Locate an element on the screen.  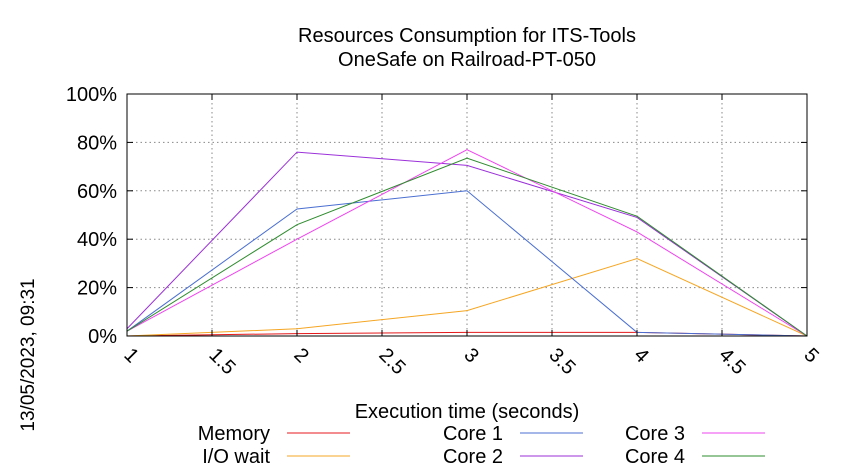
chart-title: Resources Consumption for ITS-Tools is located at coordinates (467, 36).